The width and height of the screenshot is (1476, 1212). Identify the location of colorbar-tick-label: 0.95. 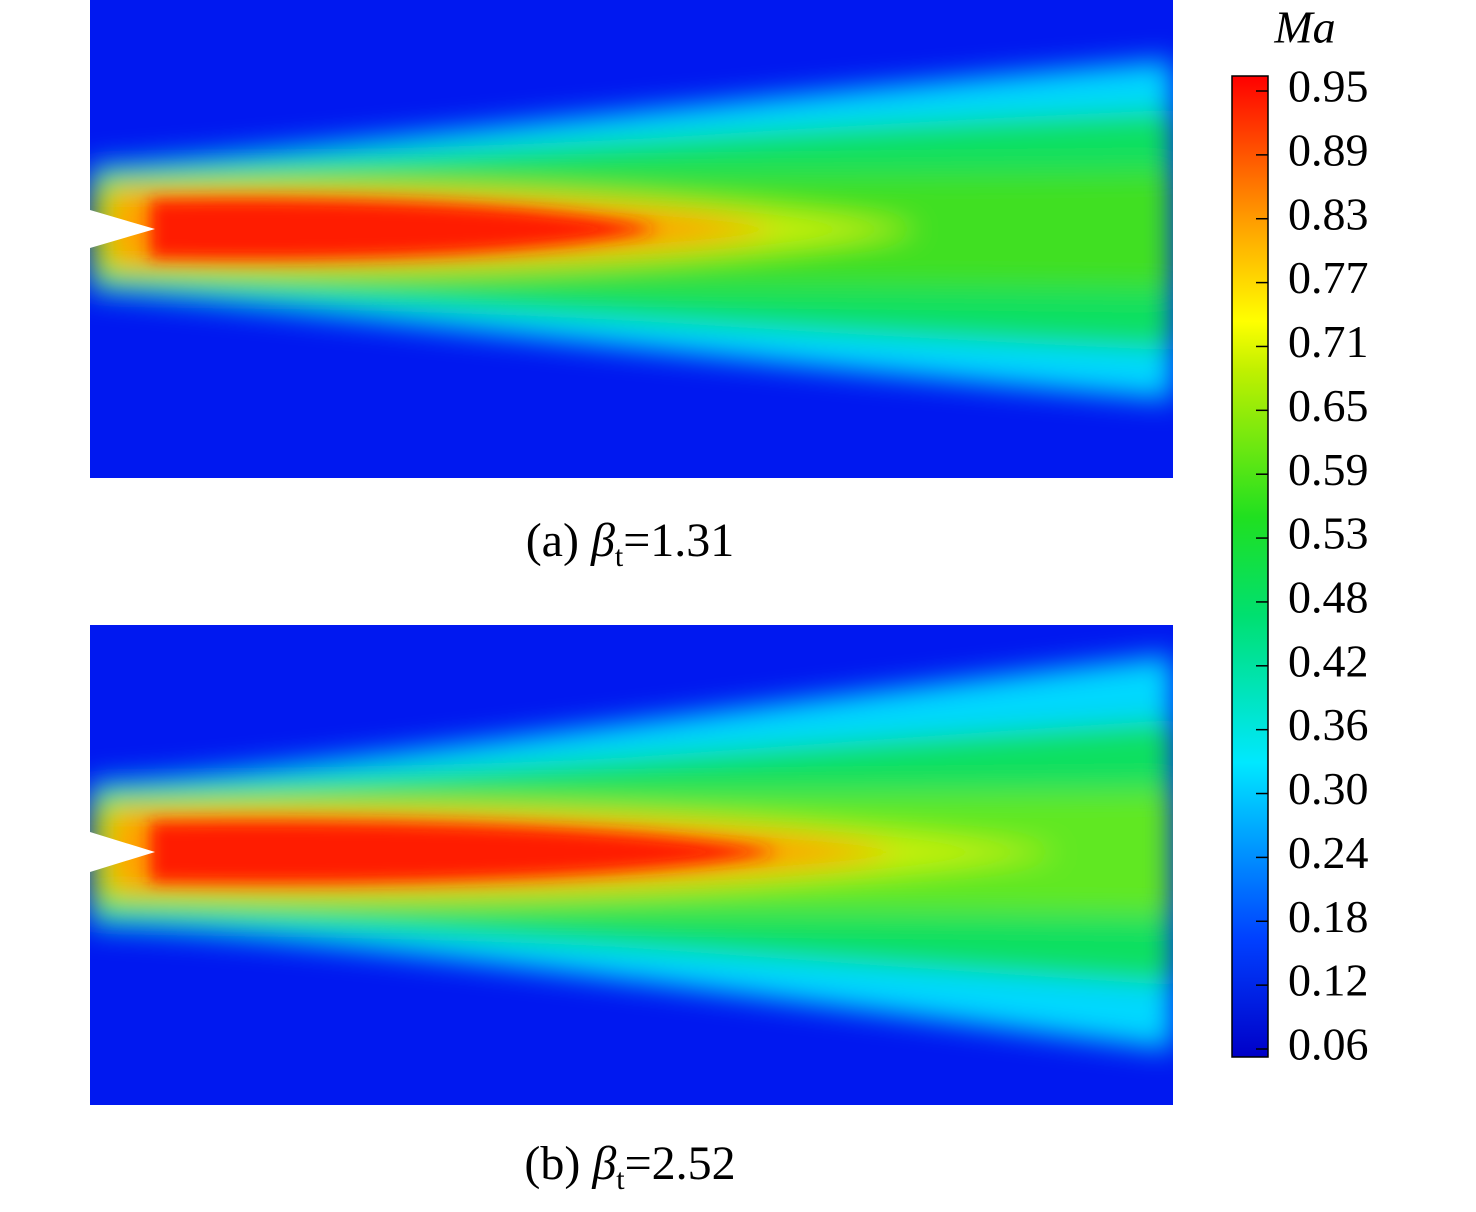
(1328, 86).